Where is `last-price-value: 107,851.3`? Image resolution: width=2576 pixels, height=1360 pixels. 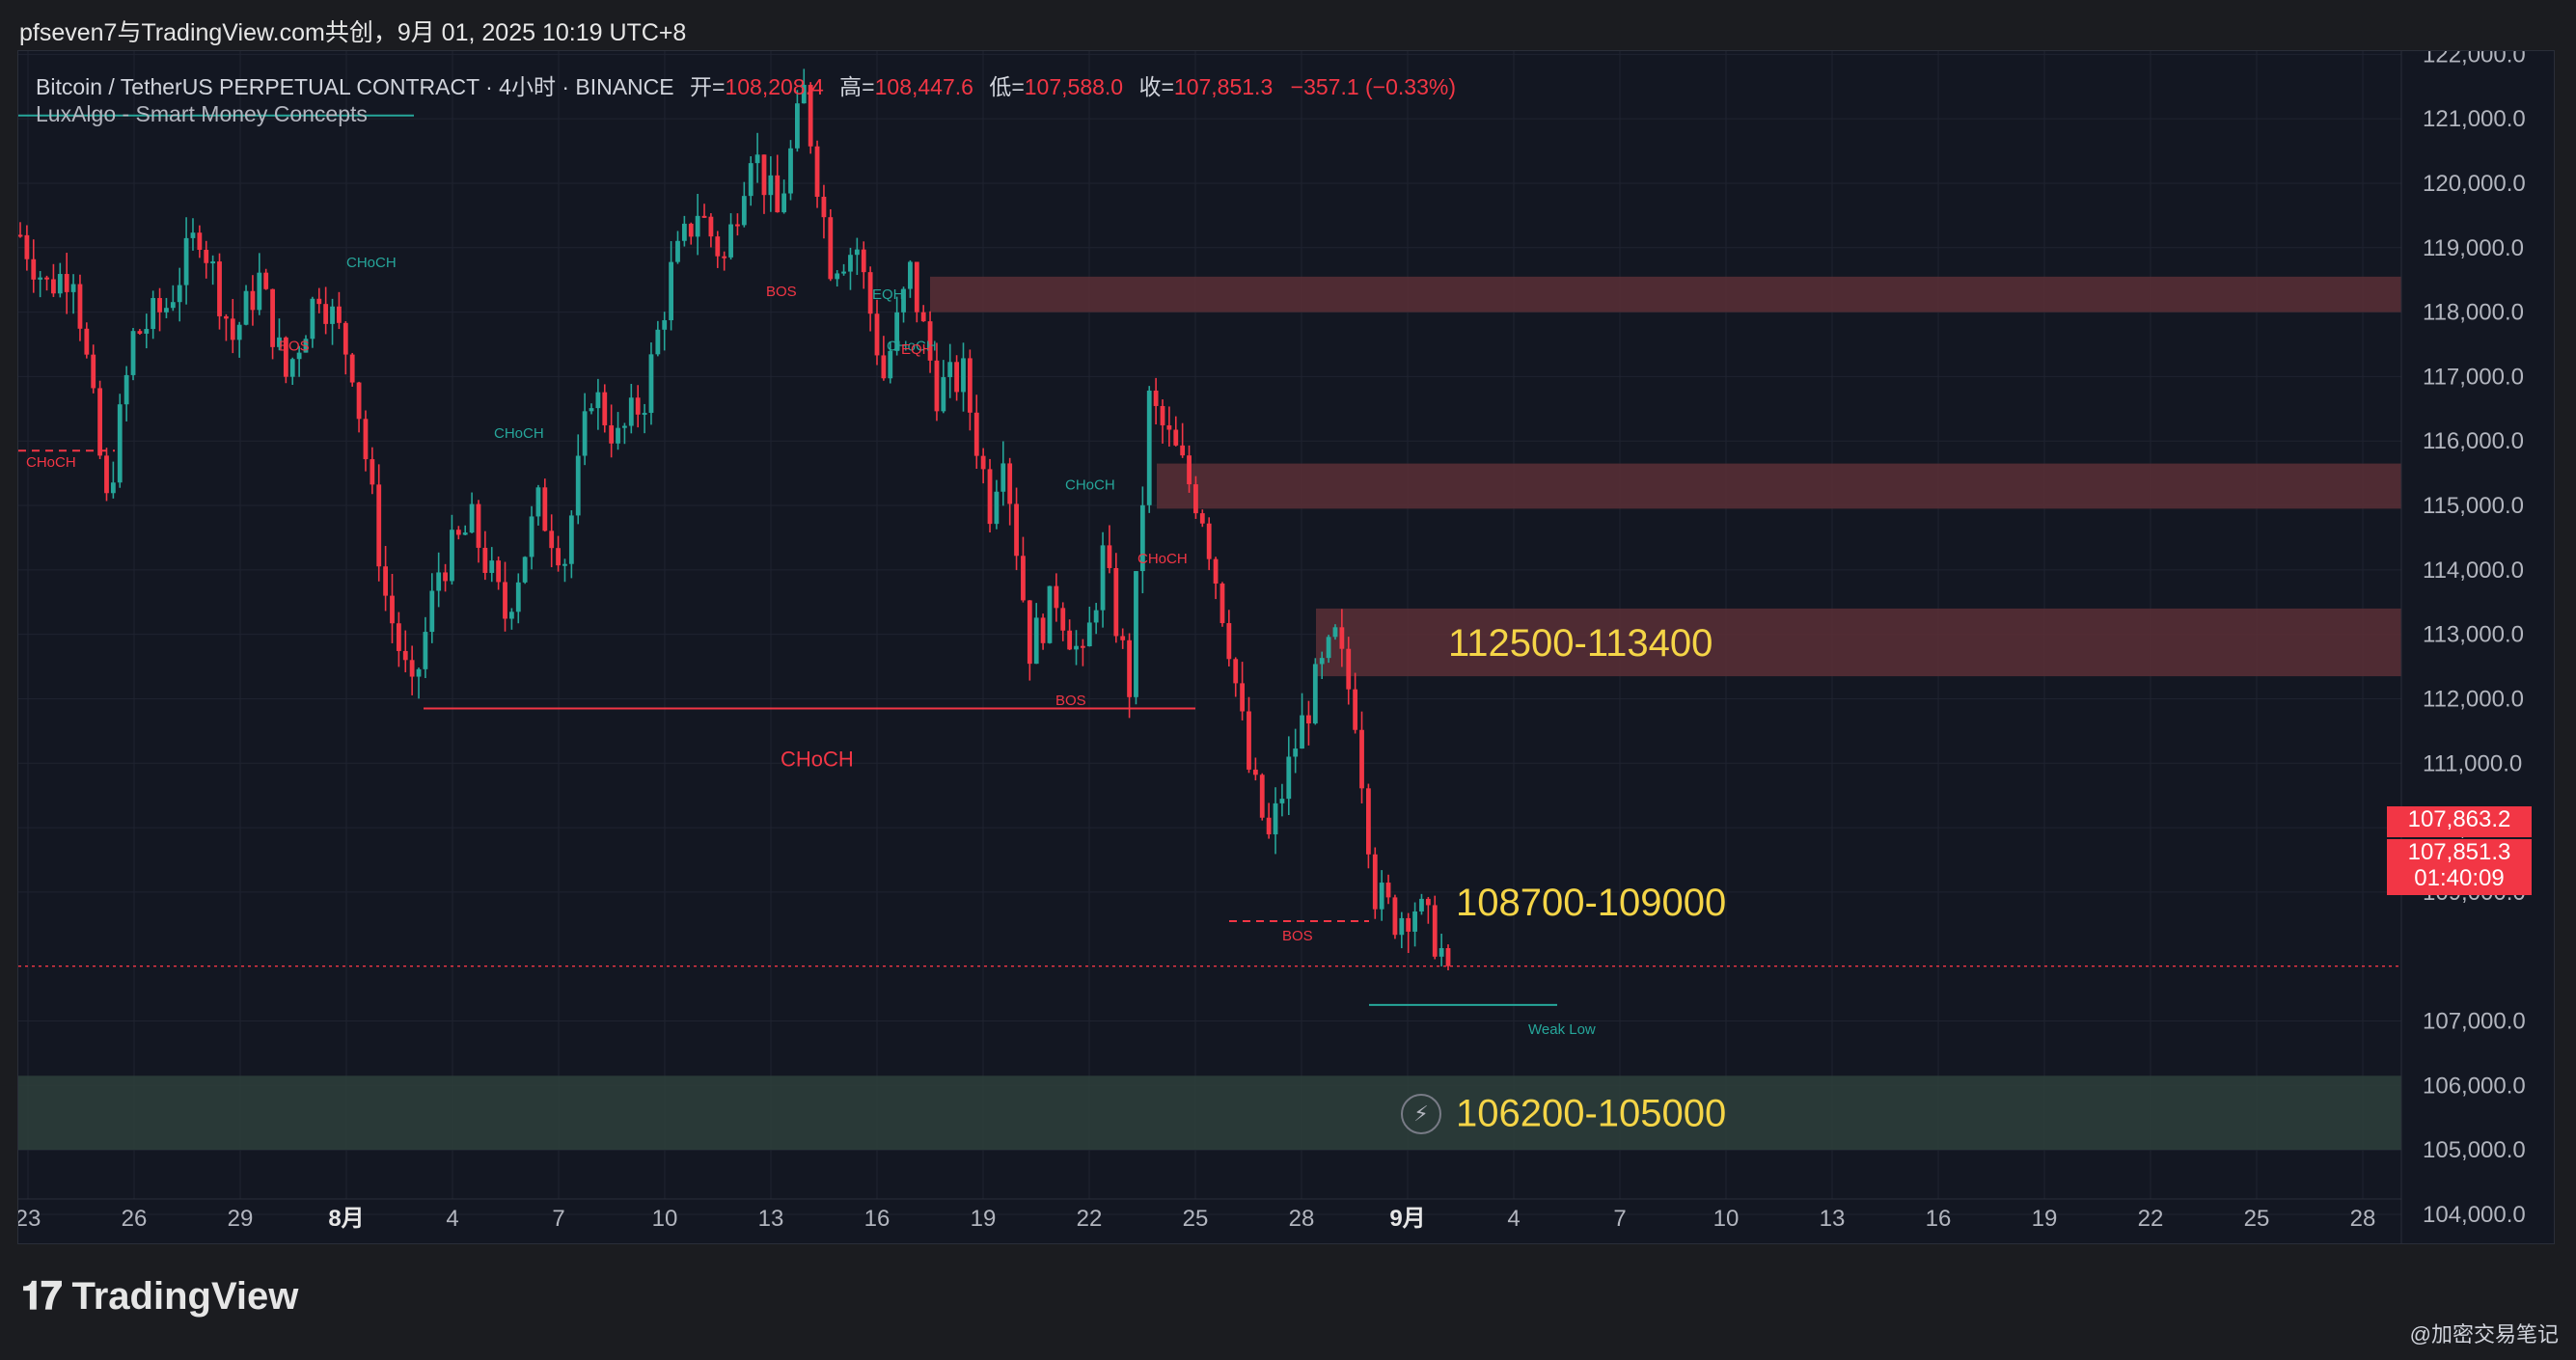 last-price-value: 107,851.3 is located at coordinates (2459, 852).